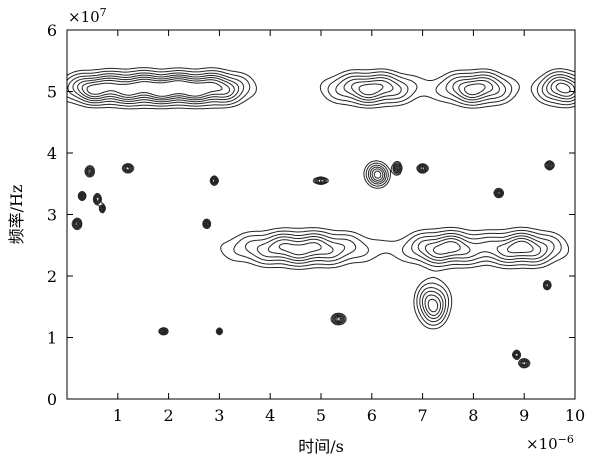 The width and height of the screenshot is (602, 457). What do you see at coordinates (154, 88) in the screenshot?
I see `contour-level` at bounding box center [154, 88].